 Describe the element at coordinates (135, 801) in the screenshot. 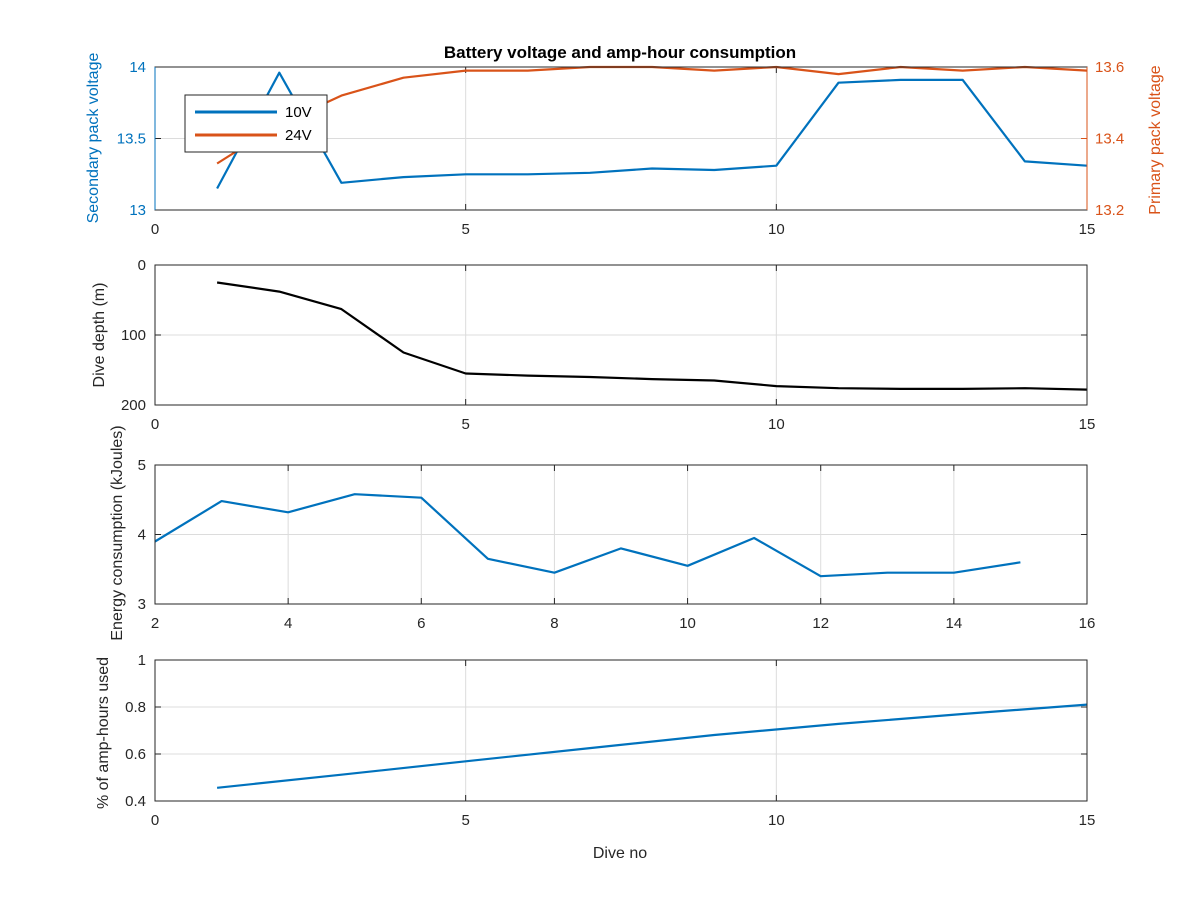

I see `y-tick-label: 0.4` at that location.